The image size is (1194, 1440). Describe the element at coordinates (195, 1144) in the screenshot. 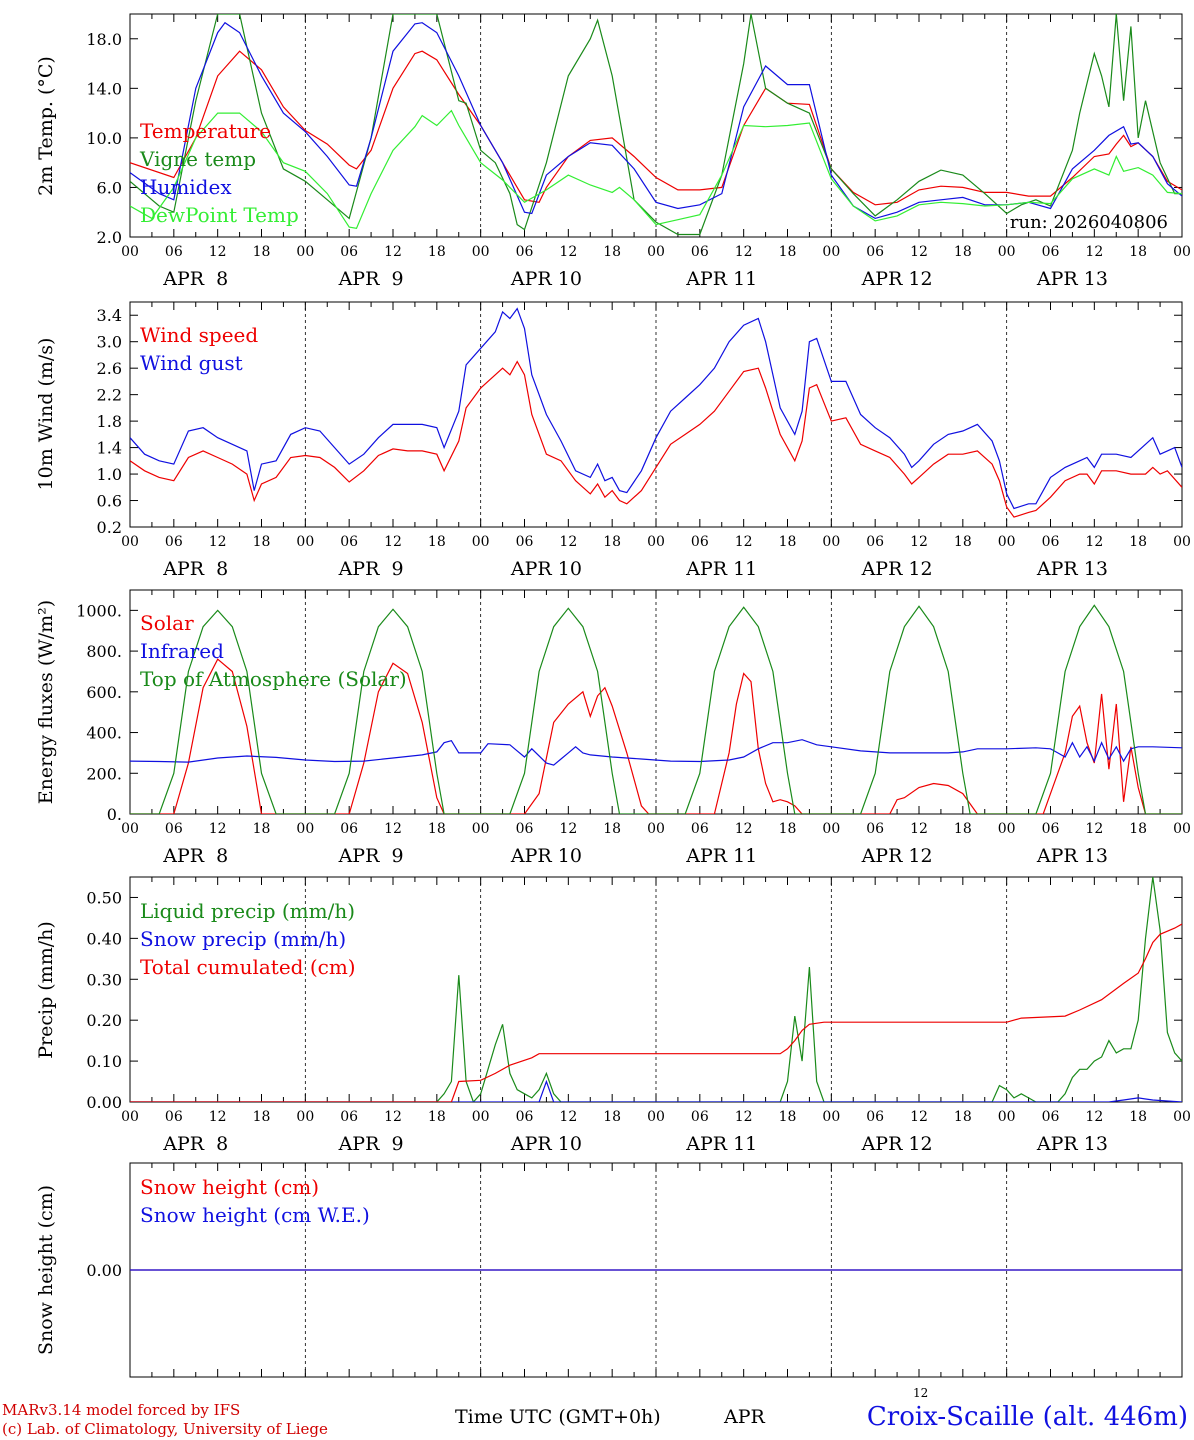

I see `day-label: APR 8` at that location.